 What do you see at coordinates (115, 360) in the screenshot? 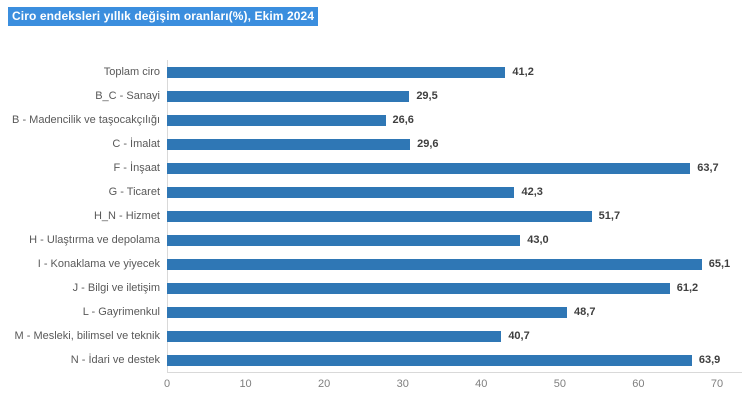
I see `category-label: N - İdari ve destek` at bounding box center [115, 360].